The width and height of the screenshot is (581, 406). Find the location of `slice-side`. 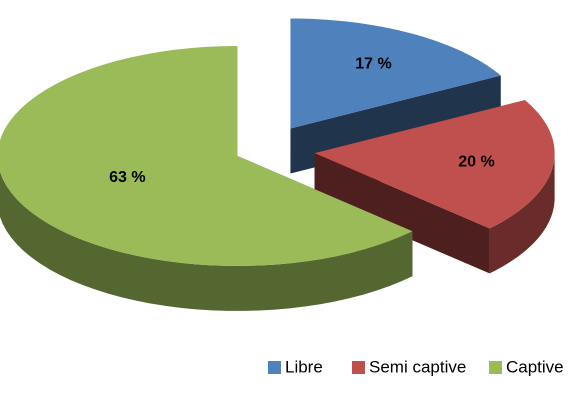

slice-side is located at coordinates (522, 213).